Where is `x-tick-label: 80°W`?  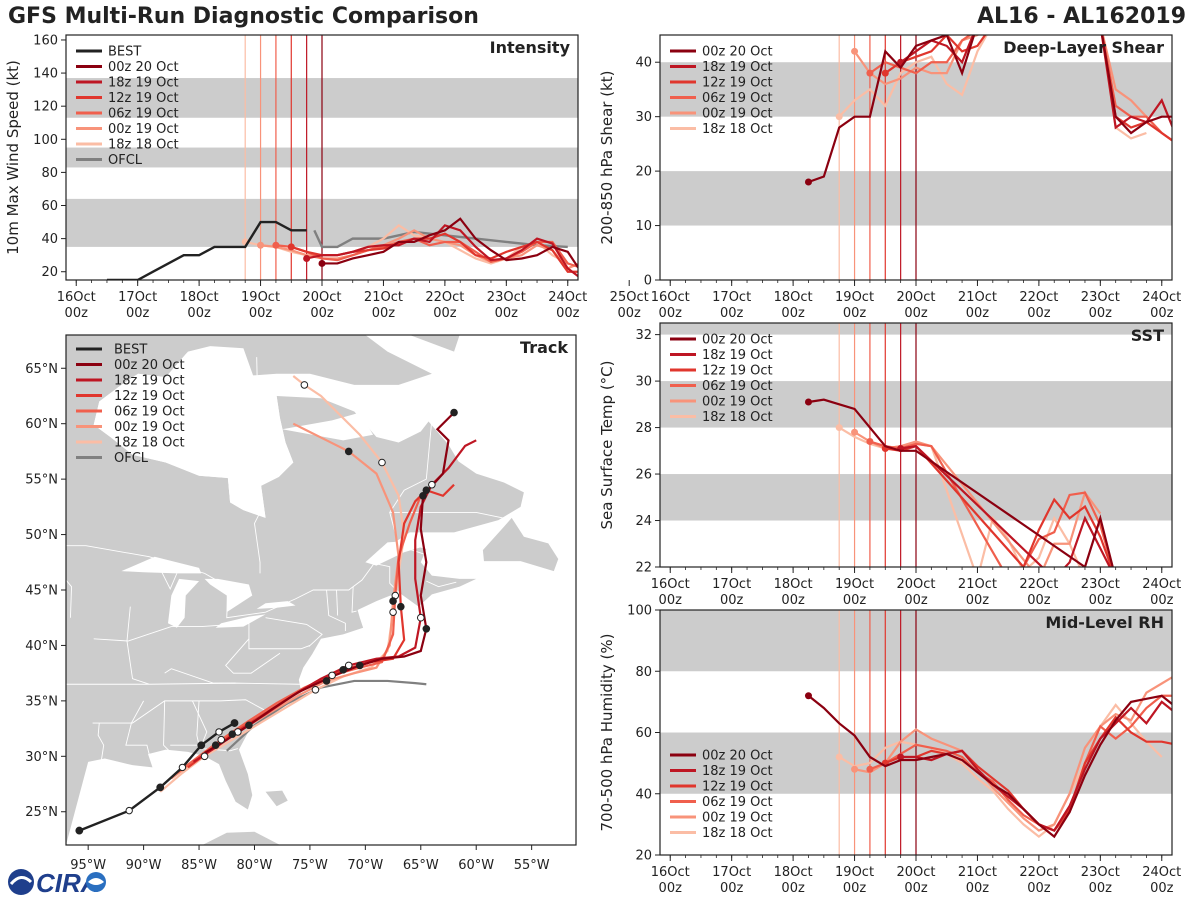
x-tick-label: 80°W is located at coordinates (255, 865).